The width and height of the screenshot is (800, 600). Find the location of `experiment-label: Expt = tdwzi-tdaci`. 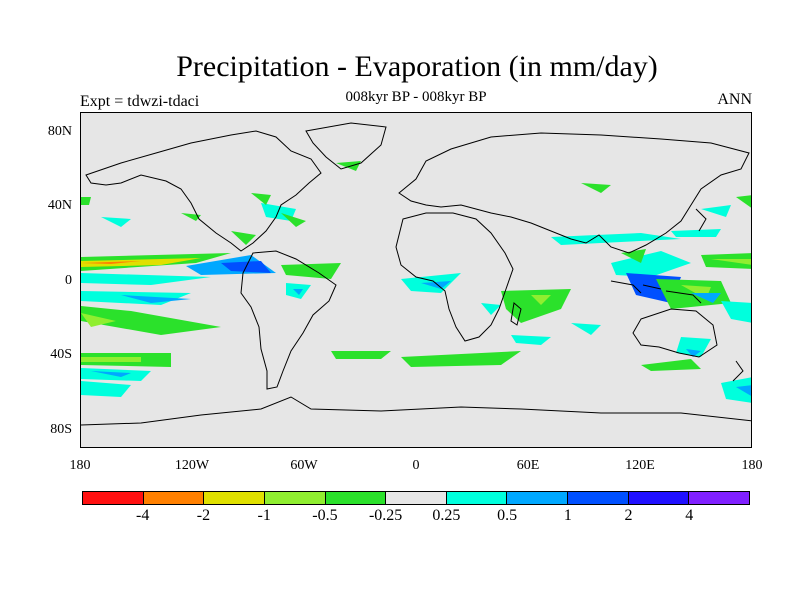

experiment-label: Expt = tdwzi-tdaci is located at coordinates (140, 101).